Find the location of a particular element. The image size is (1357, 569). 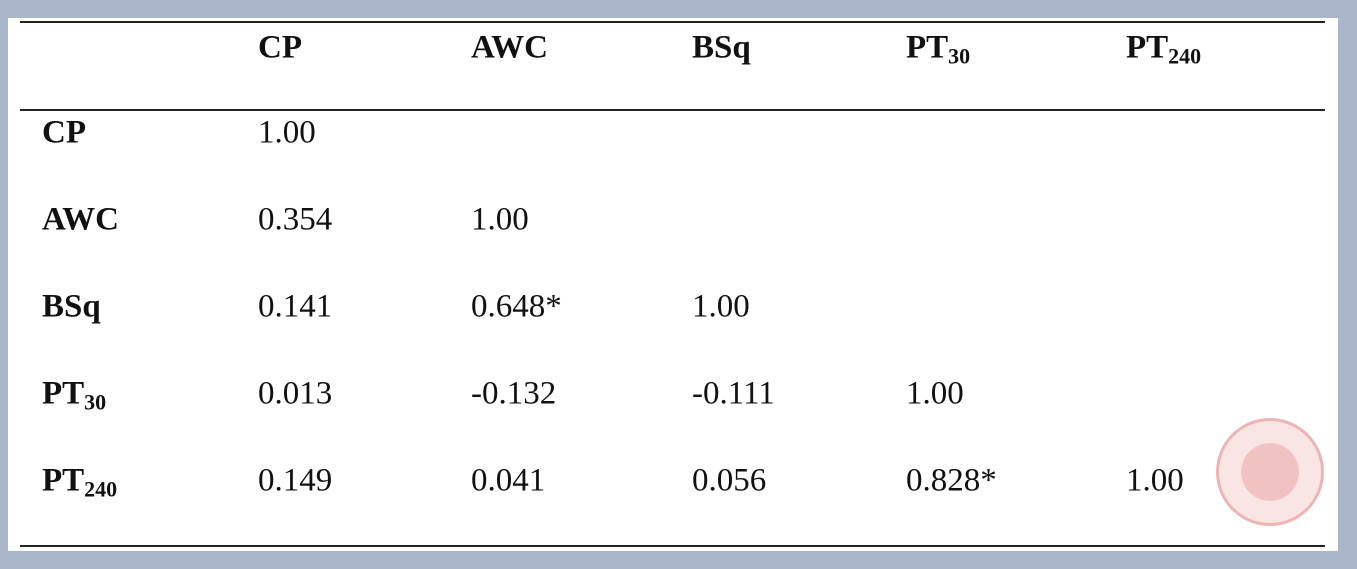

column-header: CP is located at coordinates (280, 48).